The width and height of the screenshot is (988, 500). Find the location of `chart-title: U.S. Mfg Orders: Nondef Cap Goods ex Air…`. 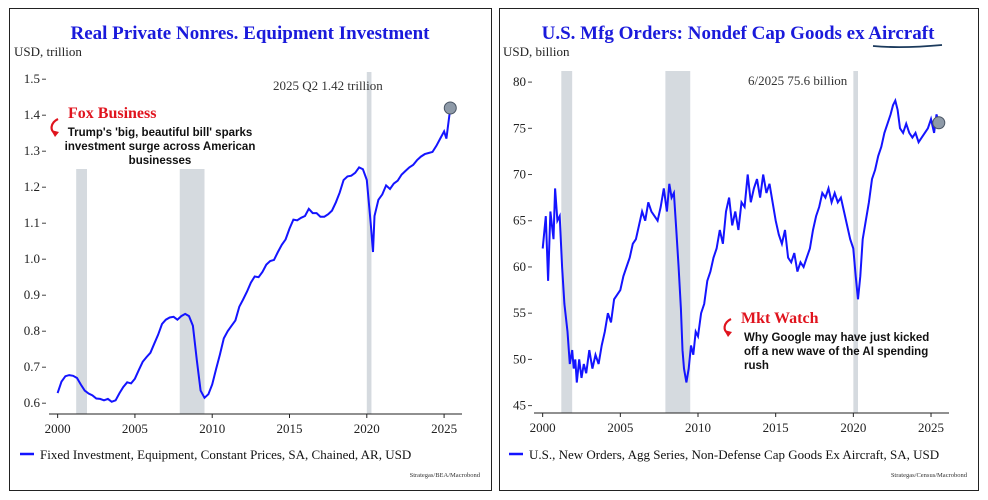

chart-title: U.S. Mfg Orders: Nondef Cap Goods ex Air… is located at coordinates (738, 33).